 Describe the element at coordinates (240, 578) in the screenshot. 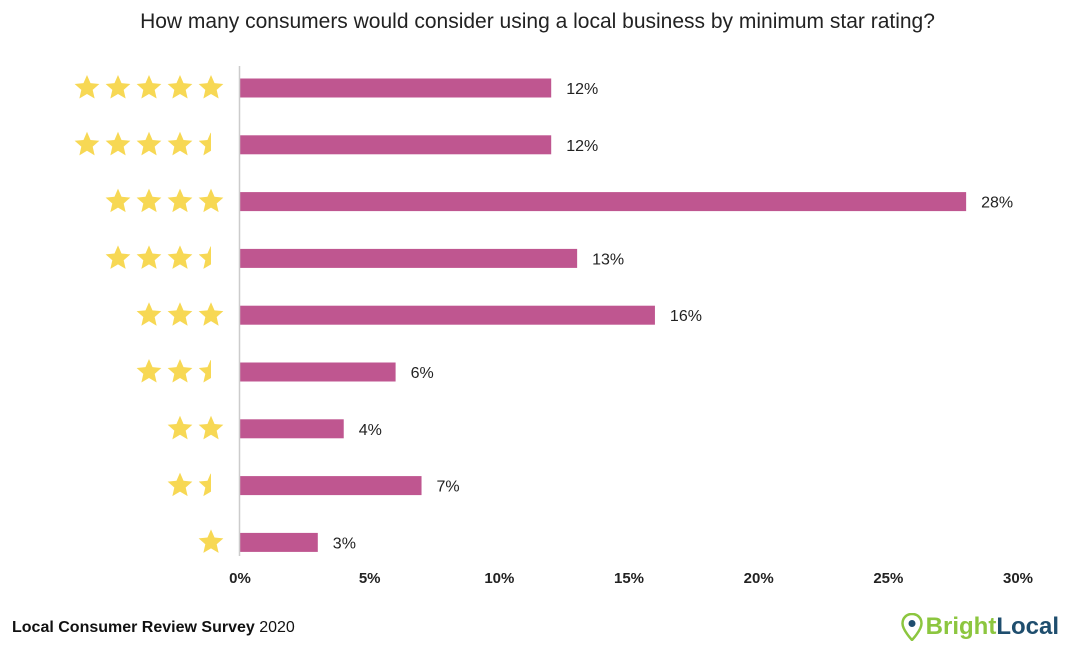

I see `x-tick-label-0: 0%` at that location.